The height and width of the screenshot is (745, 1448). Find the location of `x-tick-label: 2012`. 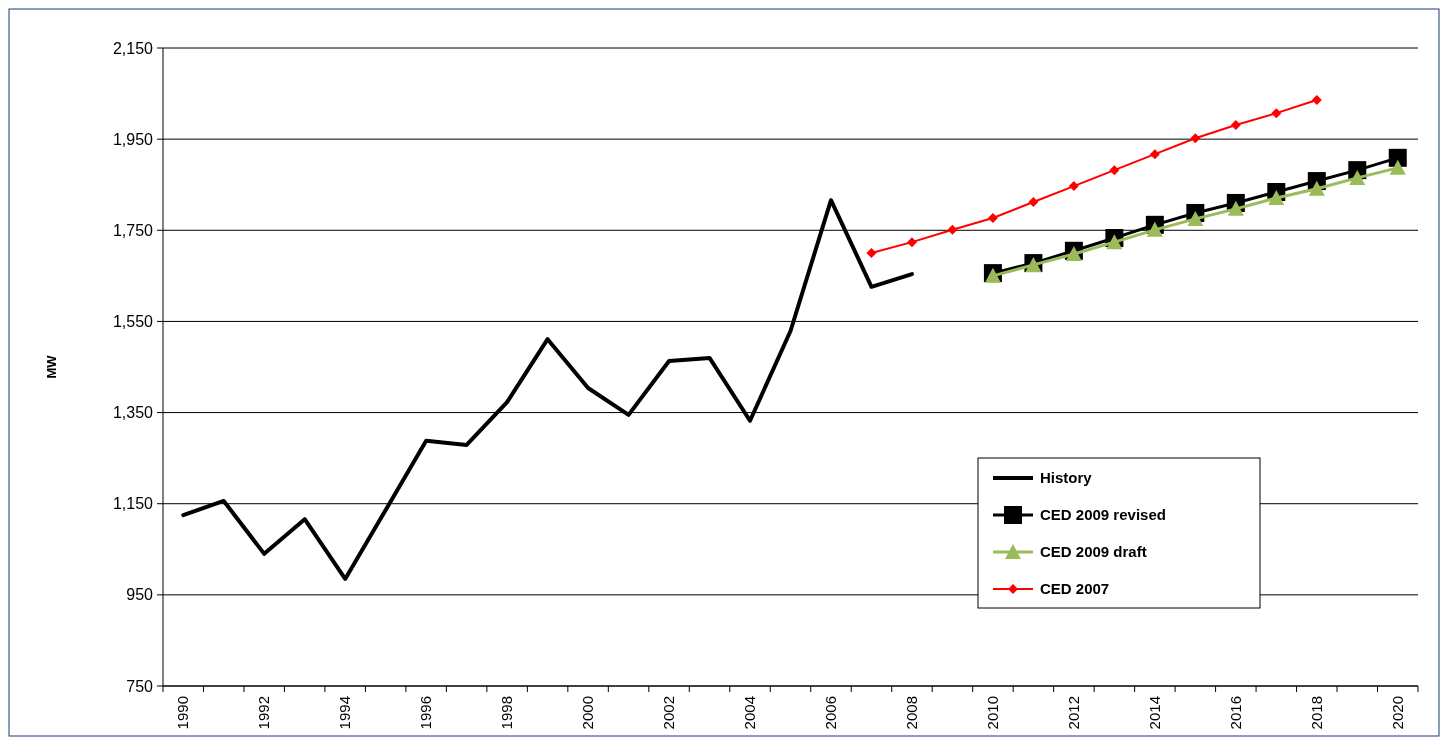

x-tick-label: 2012 is located at coordinates (1073, 713).